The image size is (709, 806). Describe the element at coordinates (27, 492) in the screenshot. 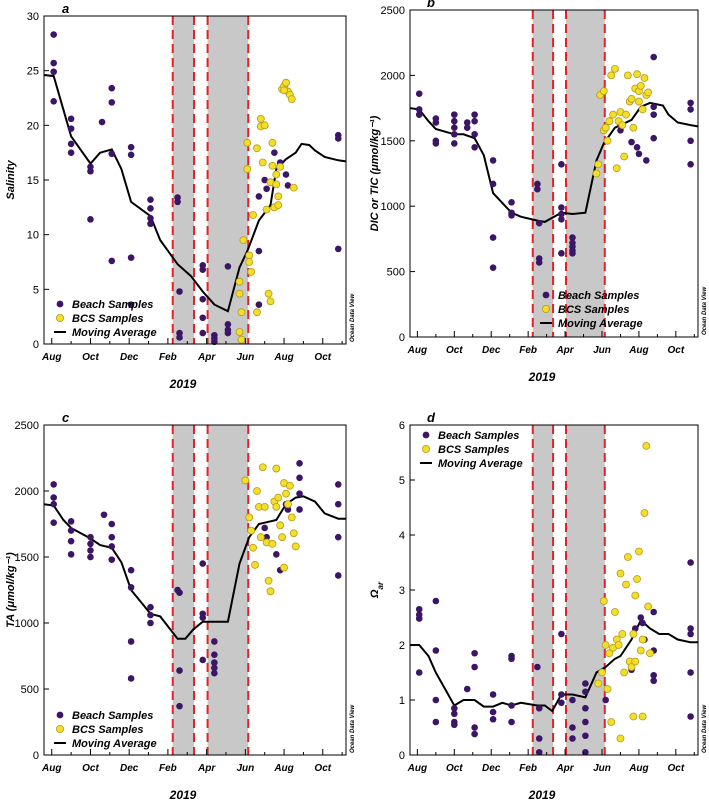

I see `y-tick-label: 2000` at that location.